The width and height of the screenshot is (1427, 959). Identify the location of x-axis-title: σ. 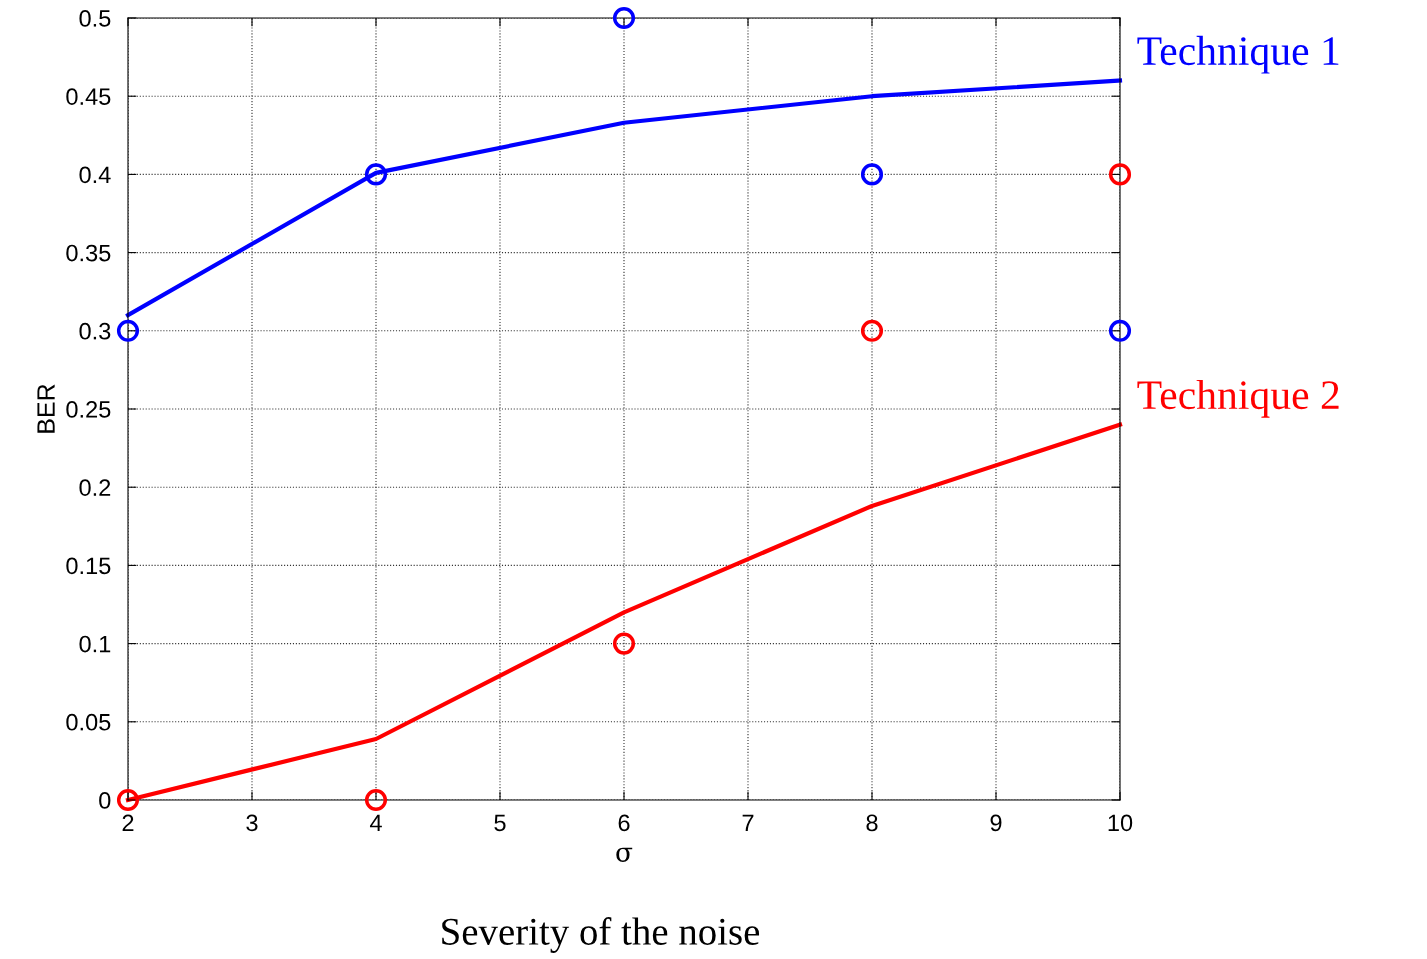
(624, 854).